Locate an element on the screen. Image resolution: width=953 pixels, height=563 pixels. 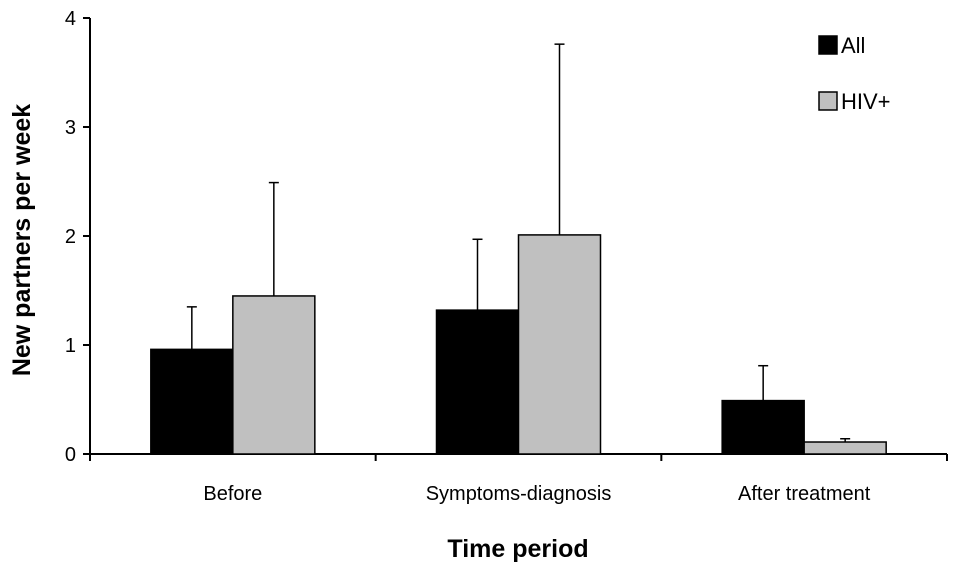
y-axis is located at coordinates (87, 236).